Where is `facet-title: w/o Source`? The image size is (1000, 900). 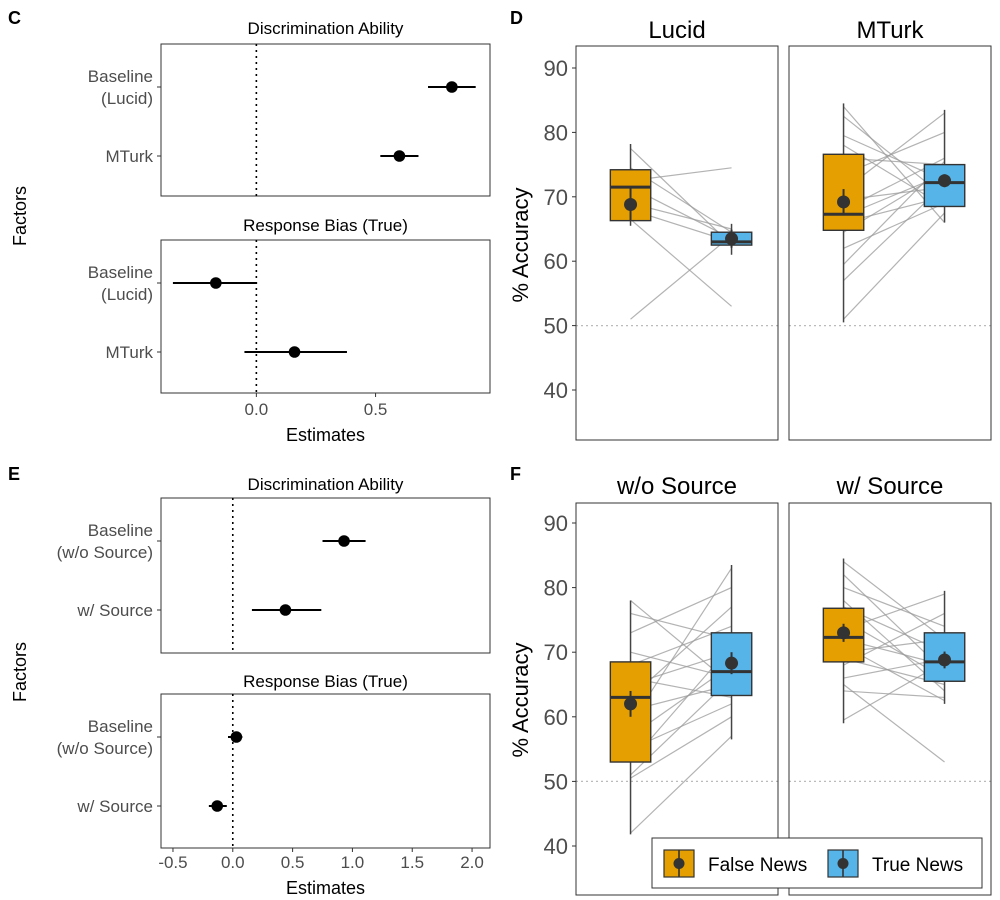 facet-title: w/o Source is located at coordinates (676, 486).